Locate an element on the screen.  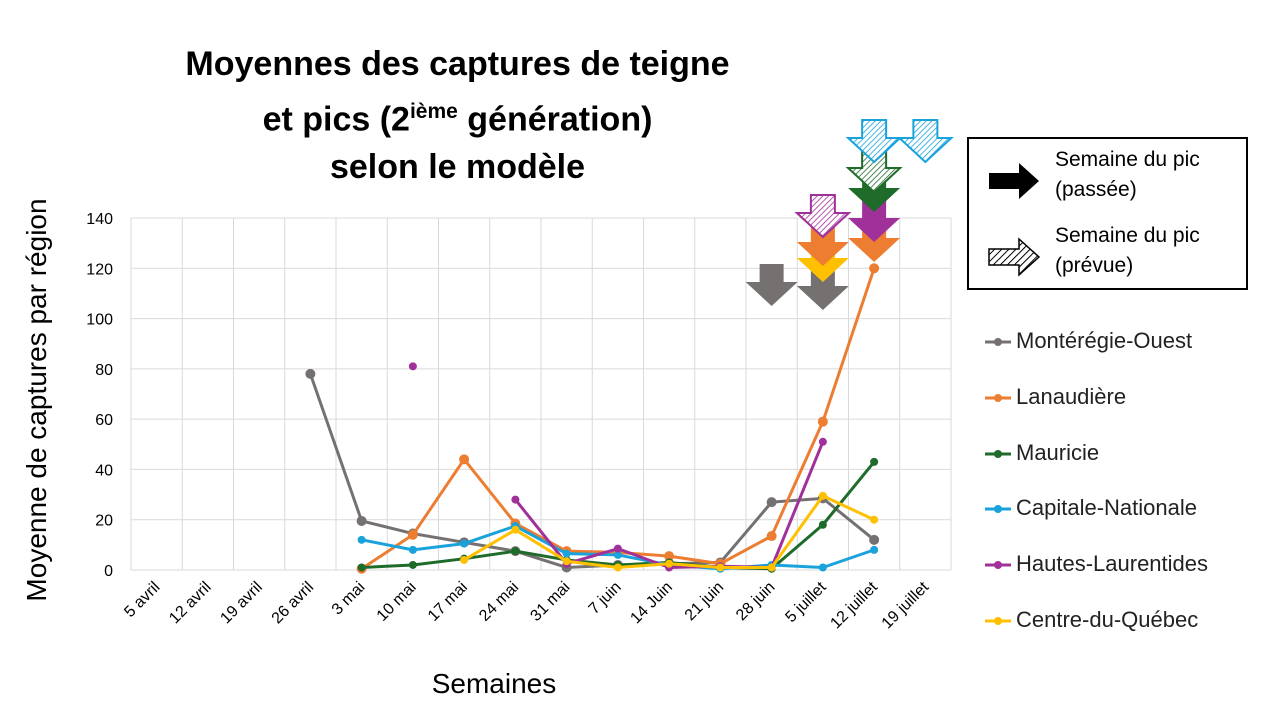
x-tick-label: 10 mai is located at coordinates (397, 602).